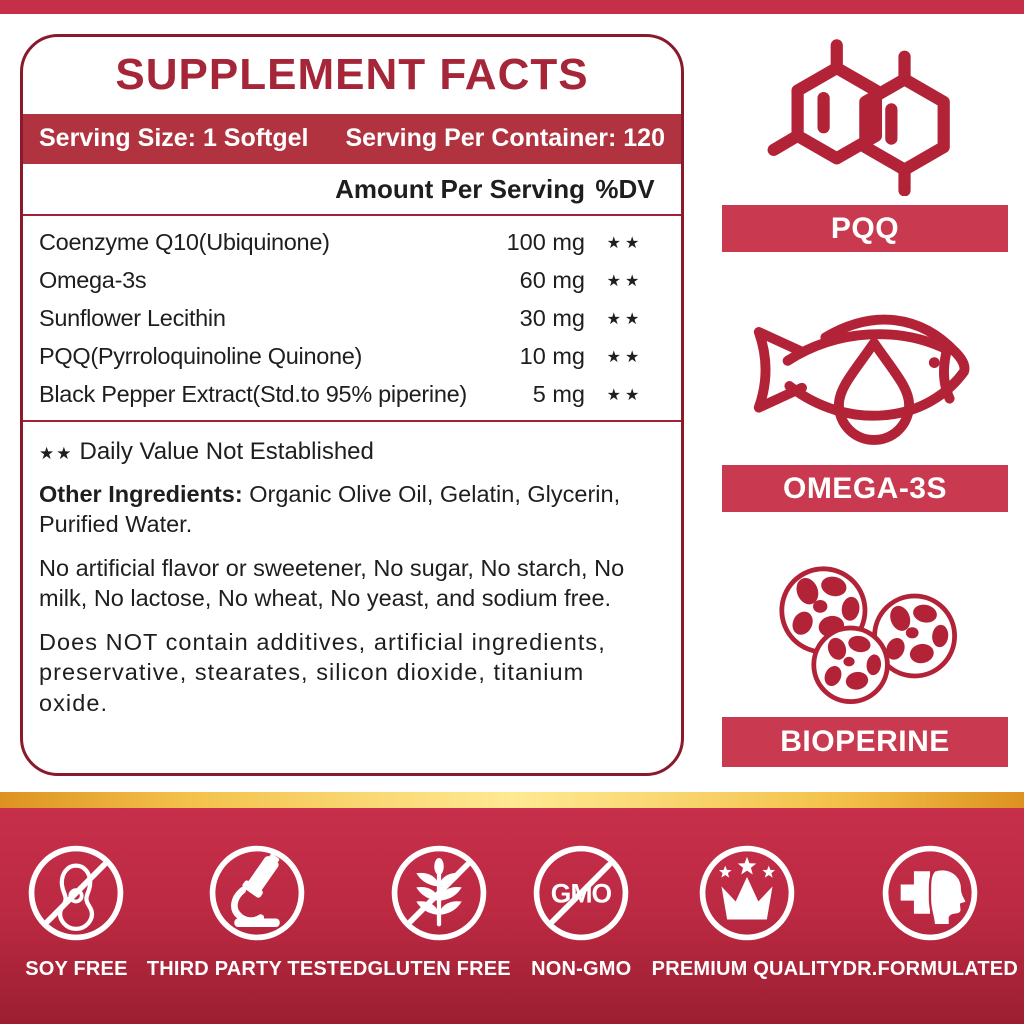 The image size is (1024, 1024). Describe the element at coordinates (552, 318) in the screenshot. I see `ingredient-amount: 30 mg` at that location.